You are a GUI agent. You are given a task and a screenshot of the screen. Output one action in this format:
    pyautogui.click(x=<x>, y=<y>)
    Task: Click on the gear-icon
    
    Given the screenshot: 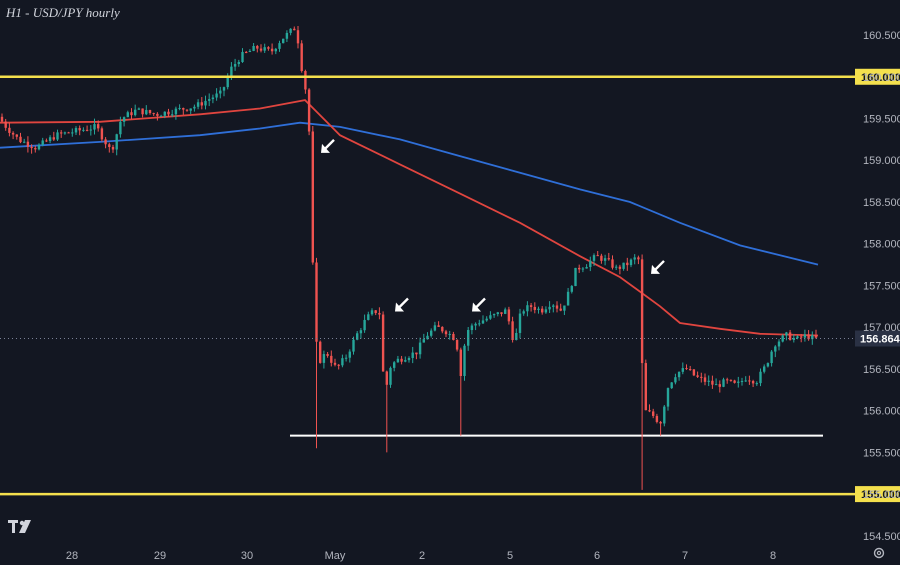 What is the action you would take?
    pyautogui.click(x=879, y=553)
    